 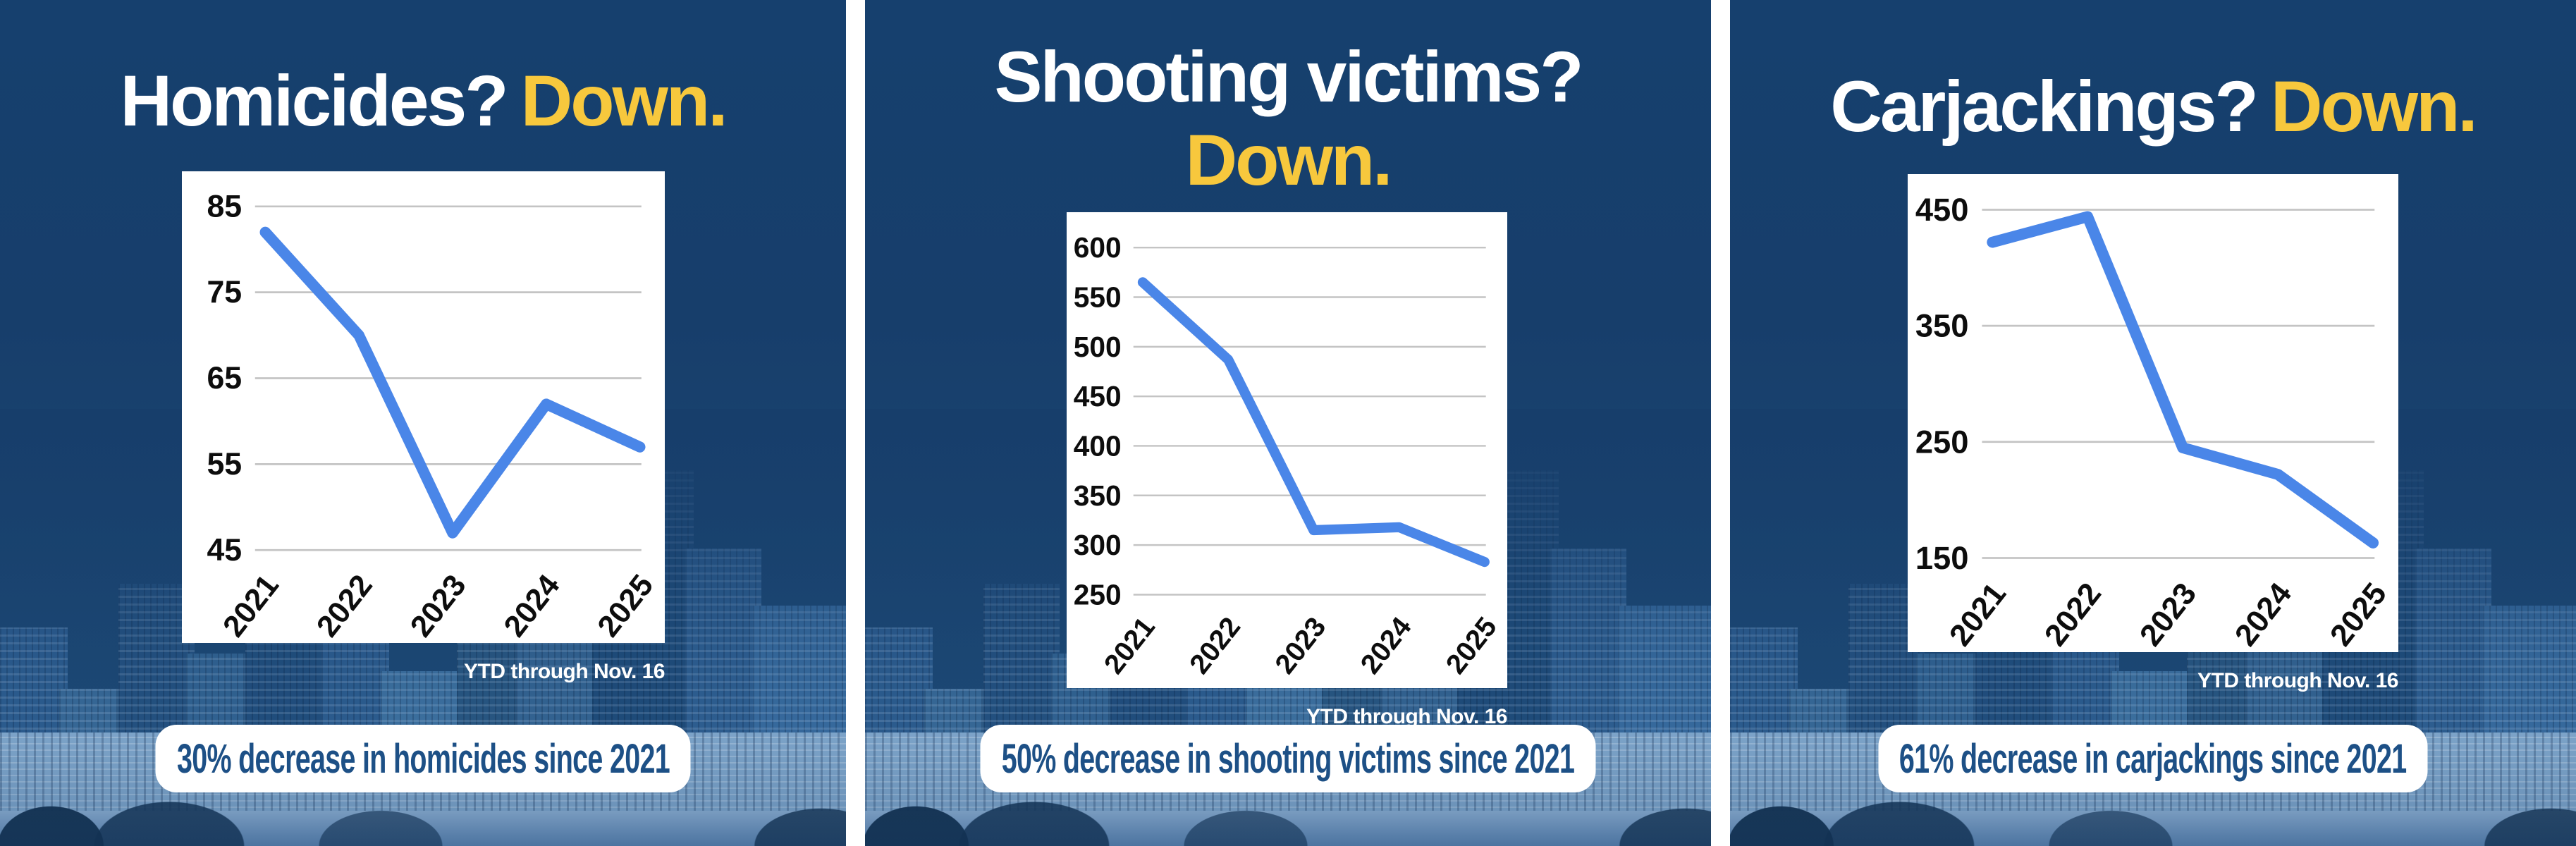 What do you see at coordinates (1098, 297) in the screenshot?
I see `y-tick-label: 550` at bounding box center [1098, 297].